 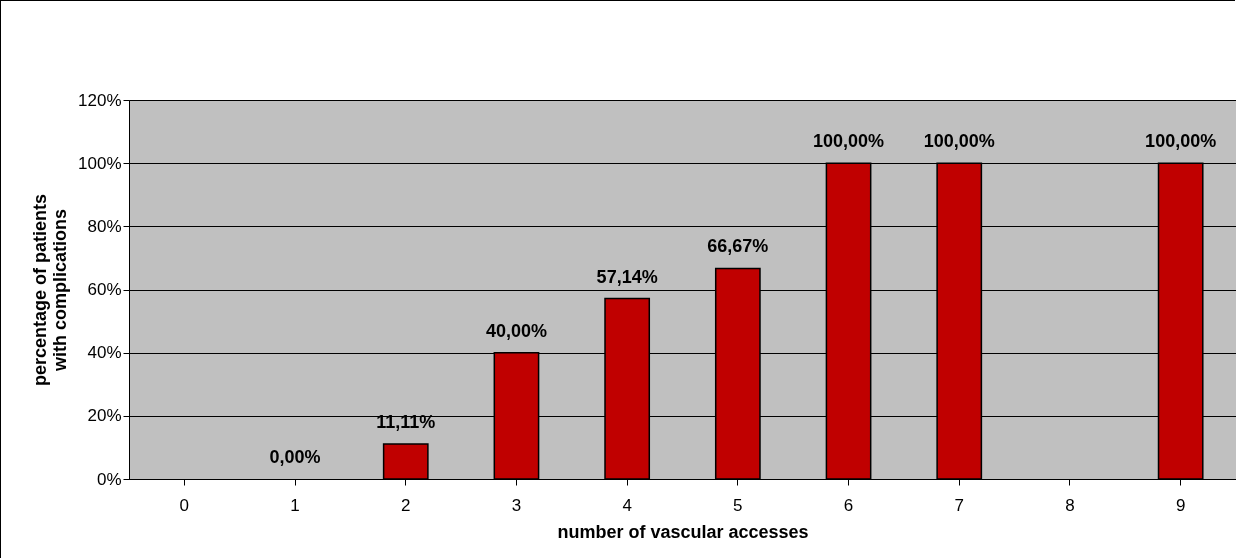 What do you see at coordinates (959, 505) in the screenshot?
I see `x-tick-label: 7` at bounding box center [959, 505].